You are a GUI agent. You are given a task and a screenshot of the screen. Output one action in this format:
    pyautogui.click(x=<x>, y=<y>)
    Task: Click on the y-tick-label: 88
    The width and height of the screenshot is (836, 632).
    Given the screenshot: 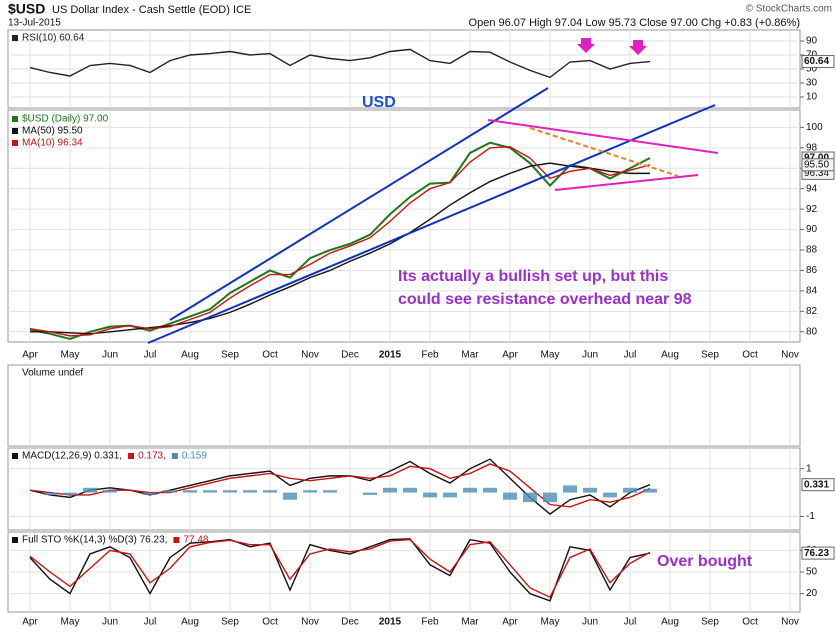 What is the action you would take?
    pyautogui.click(x=812, y=250)
    